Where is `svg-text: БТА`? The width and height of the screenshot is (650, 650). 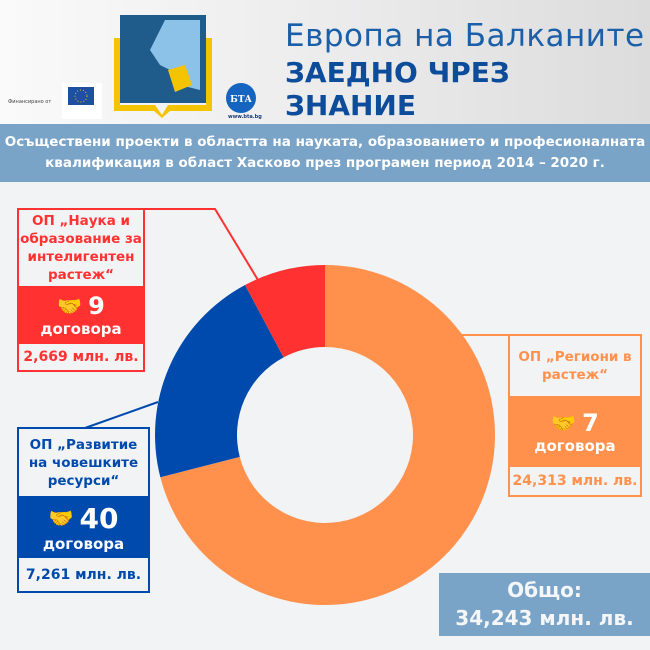
svg-text: БТА is located at coordinates (241, 100).